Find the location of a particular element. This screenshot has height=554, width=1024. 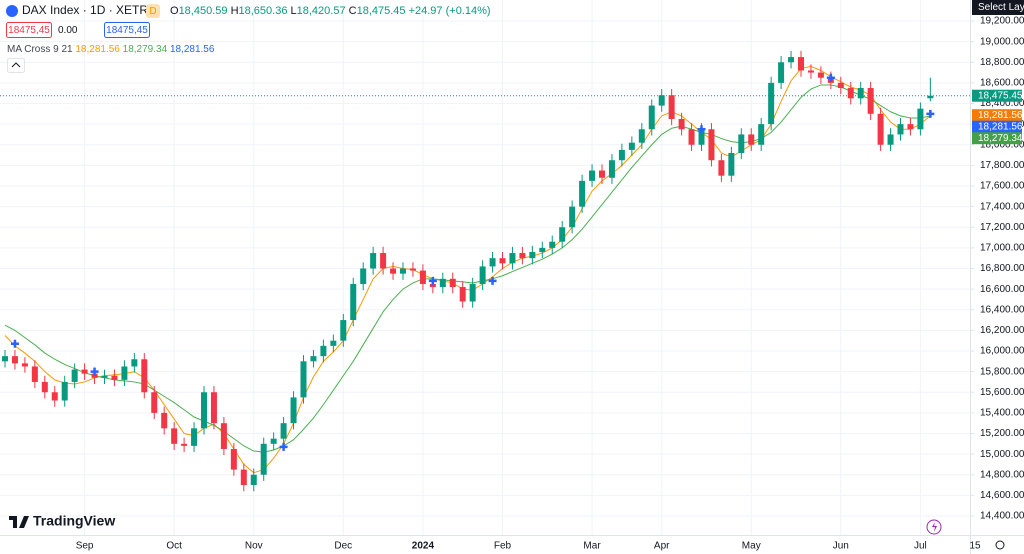

x-tick-label: Jun is located at coordinates (841, 546).